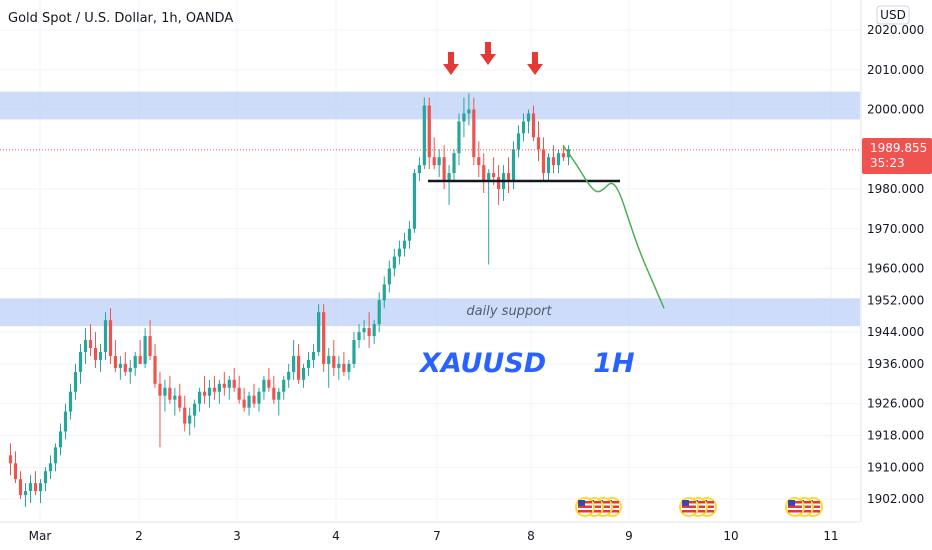 This screenshot has height=550, width=932. I want to click on time-axis: Mar 2 3 4 7 8 9 10 11, so click(430, 532).